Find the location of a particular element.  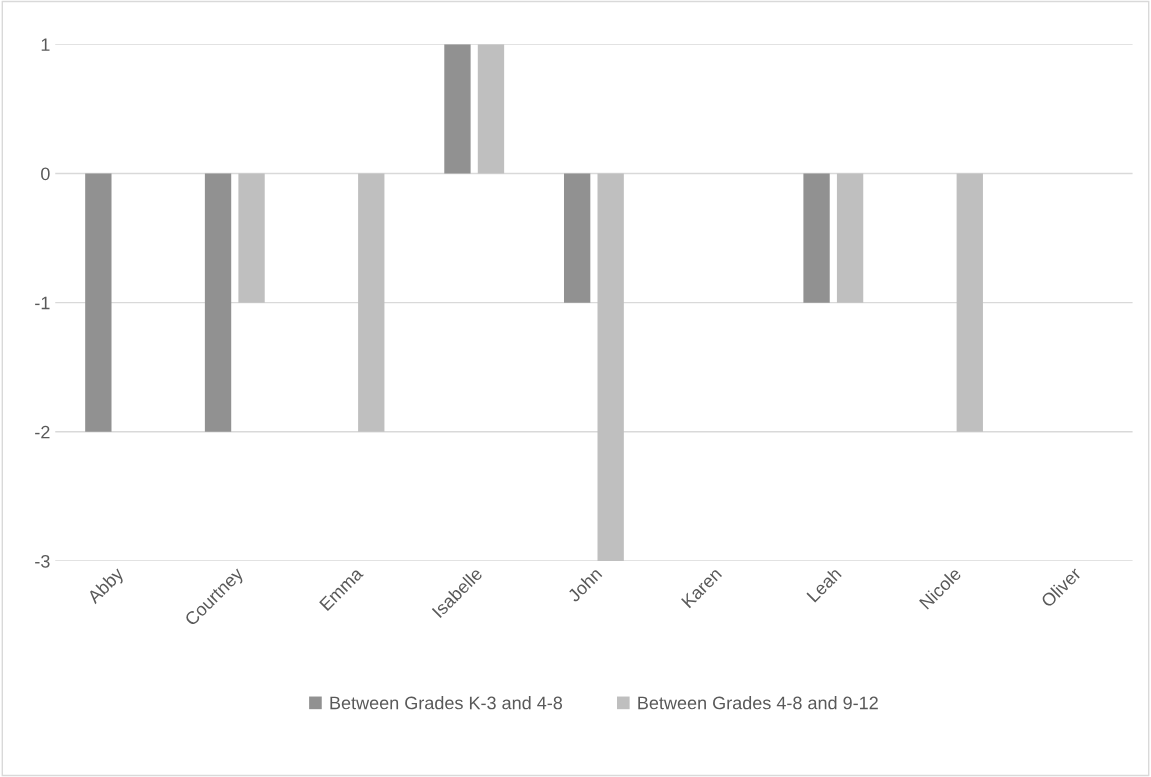

legend-label: Between Grades K-3 and 4-8 is located at coordinates (446, 703).